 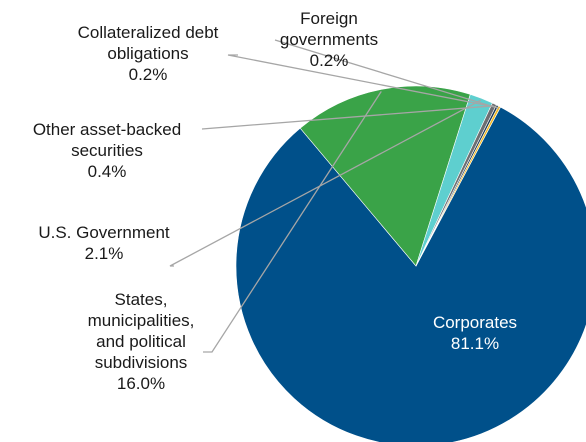 I want to click on data-label-other-asset-backed-securities: 0.4%, so click(x=107, y=171).